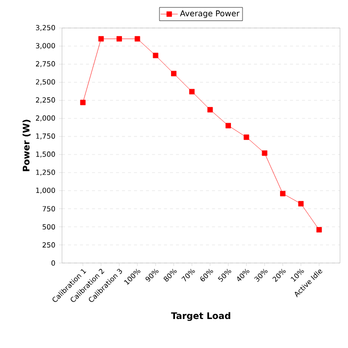 This screenshot has width=348, height=348. Describe the element at coordinates (210, 14) in the screenshot. I see `legend-label: Average Power` at that location.